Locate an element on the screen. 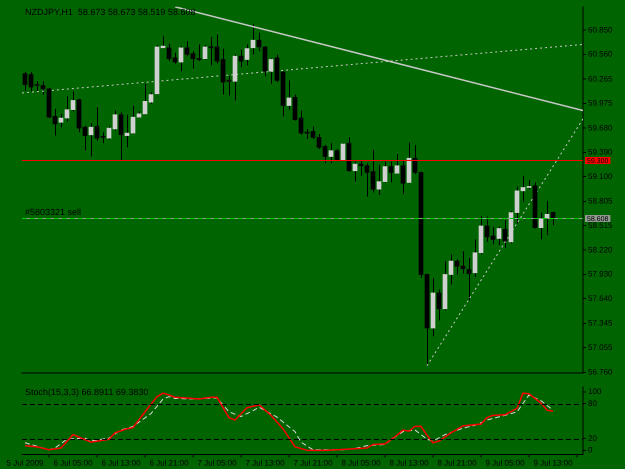 The width and height of the screenshot is (625, 469). y-tick-label: 58.515 is located at coordinates (601, 225).